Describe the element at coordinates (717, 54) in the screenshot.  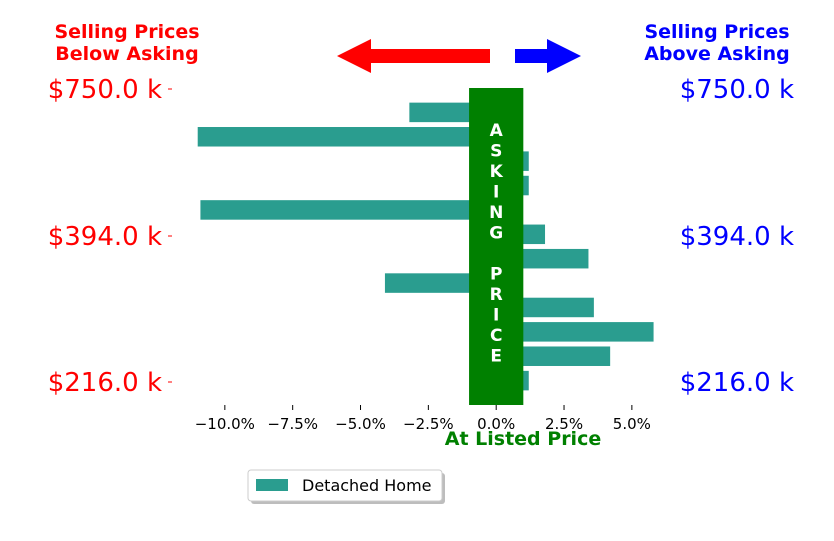
I see `right-title-line2: Above Asking` at that location.